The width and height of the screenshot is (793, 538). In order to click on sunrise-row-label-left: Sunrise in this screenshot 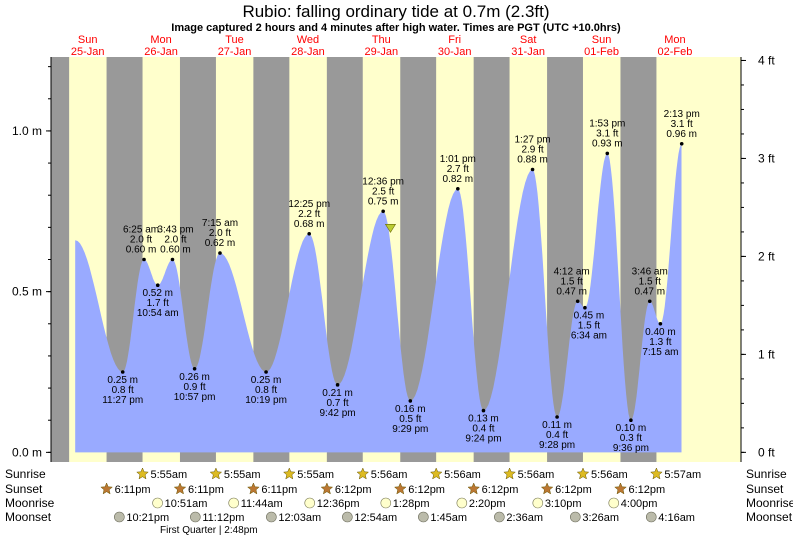, I will do `click(25, 474)`.